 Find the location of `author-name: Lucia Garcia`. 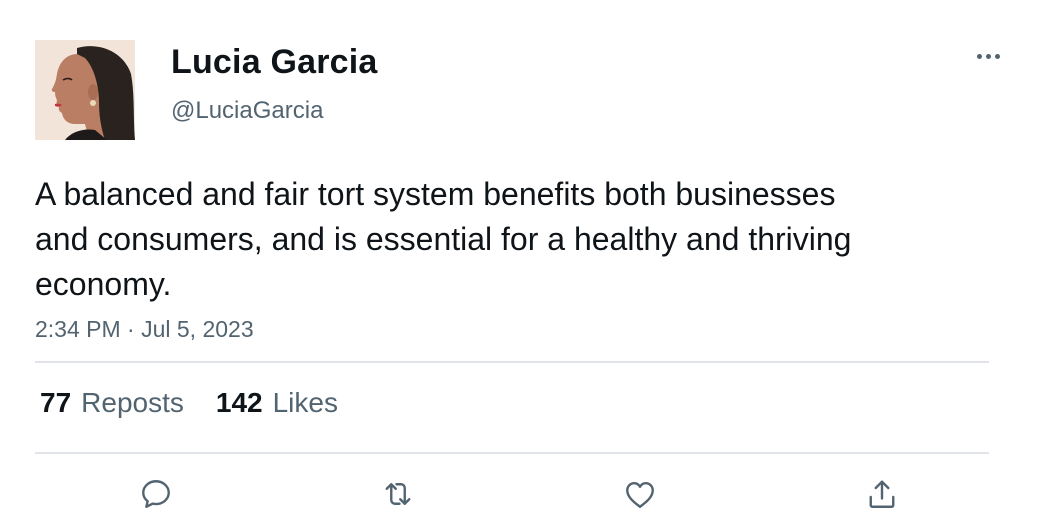

author-name: Lucia Garcia is located at coordinates (274, 62).